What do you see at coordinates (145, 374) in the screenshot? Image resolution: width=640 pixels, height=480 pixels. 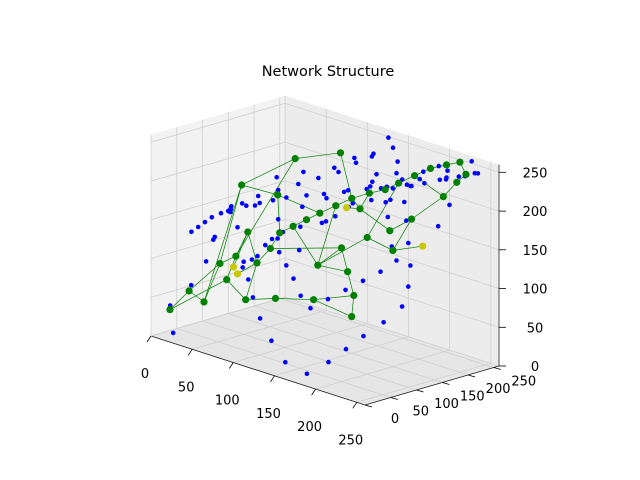 I see `x-tick-label: 0` at bounding box center [145, 374].